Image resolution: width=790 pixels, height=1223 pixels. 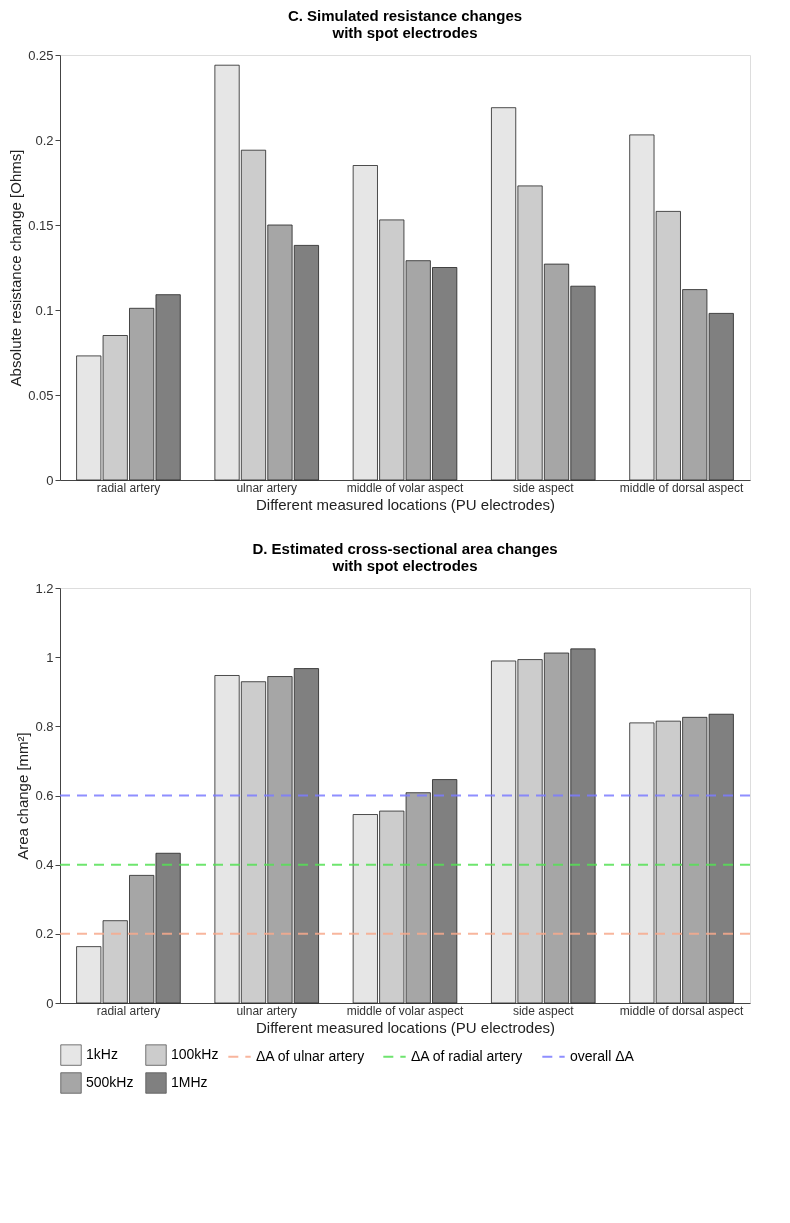 I want to click on y-tick-label: 0.15, so click(x=41, y=225).